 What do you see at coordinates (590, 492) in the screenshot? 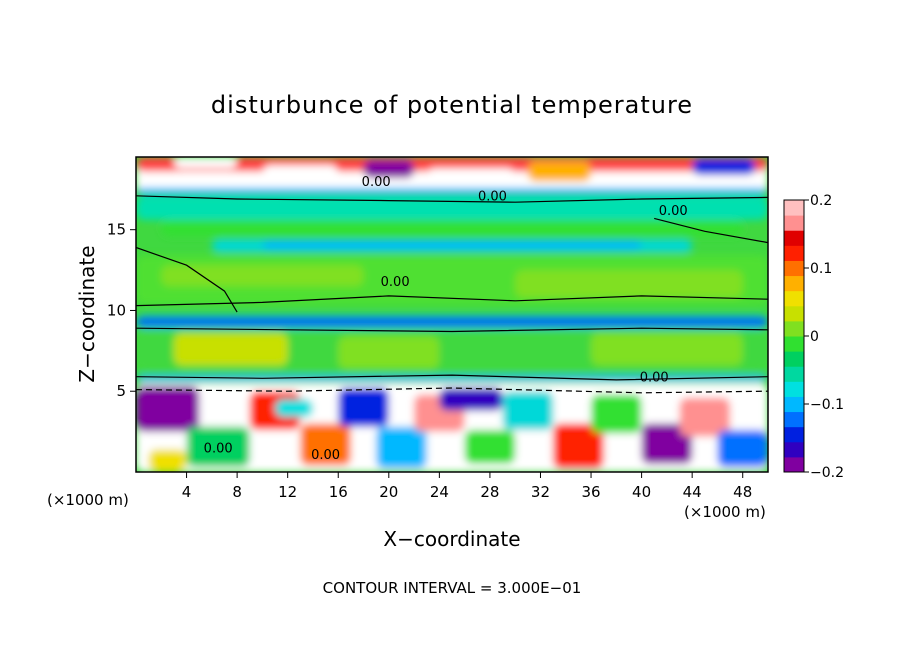
I see `x-tick-label: 36` at bounding box center [590, 492].